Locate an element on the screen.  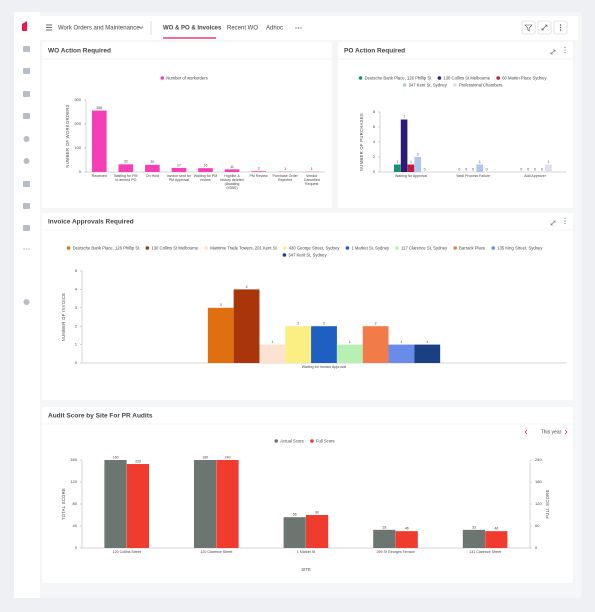
legend-label: 1 Market St, Sydney is located at coordinates (370, 247).